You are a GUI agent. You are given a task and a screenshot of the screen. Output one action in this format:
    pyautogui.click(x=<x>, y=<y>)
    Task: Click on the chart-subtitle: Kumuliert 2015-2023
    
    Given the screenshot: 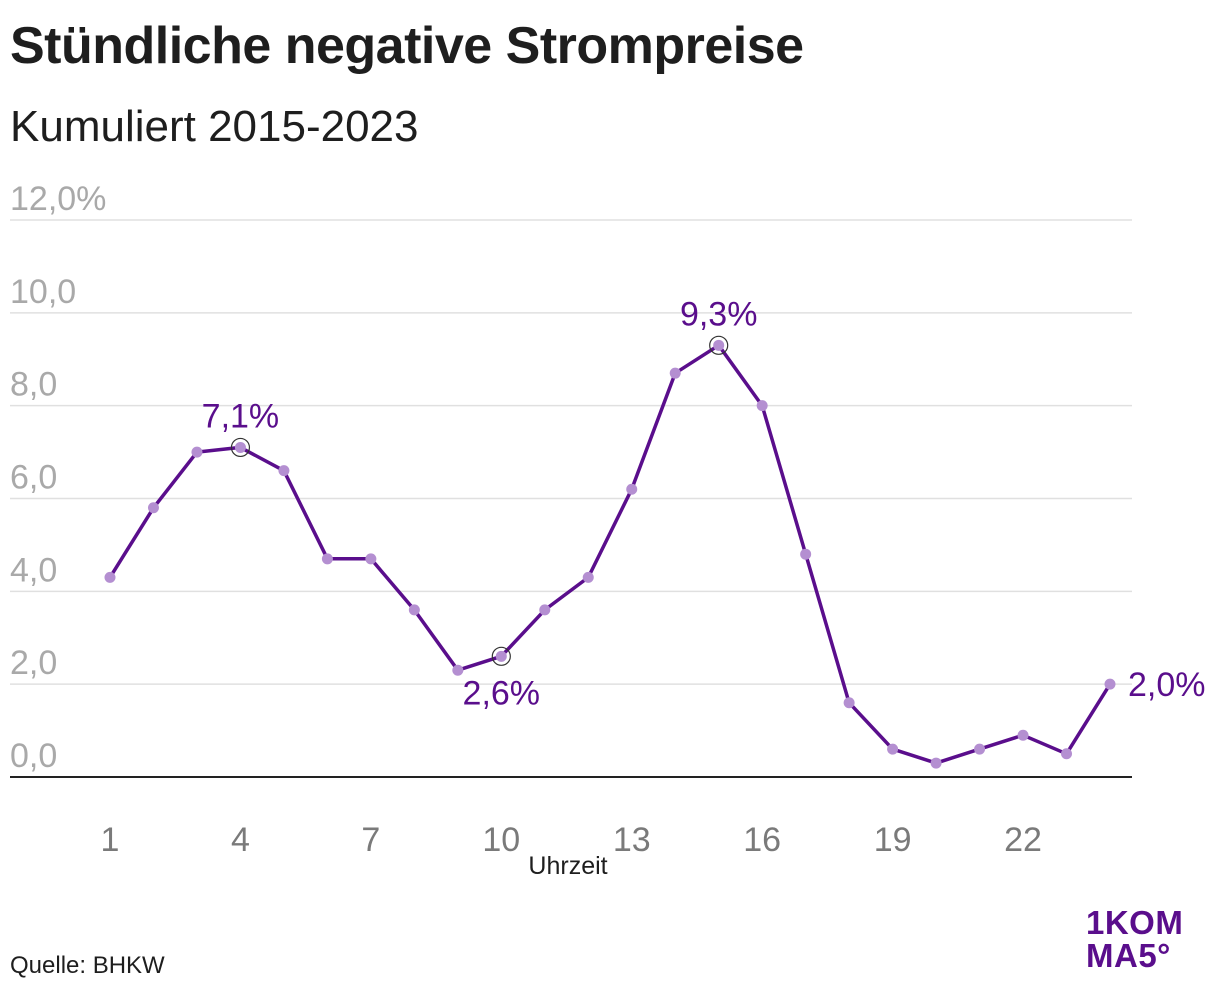 What is the action you would take?
    pyautogui.click(x=214, y=126)
    